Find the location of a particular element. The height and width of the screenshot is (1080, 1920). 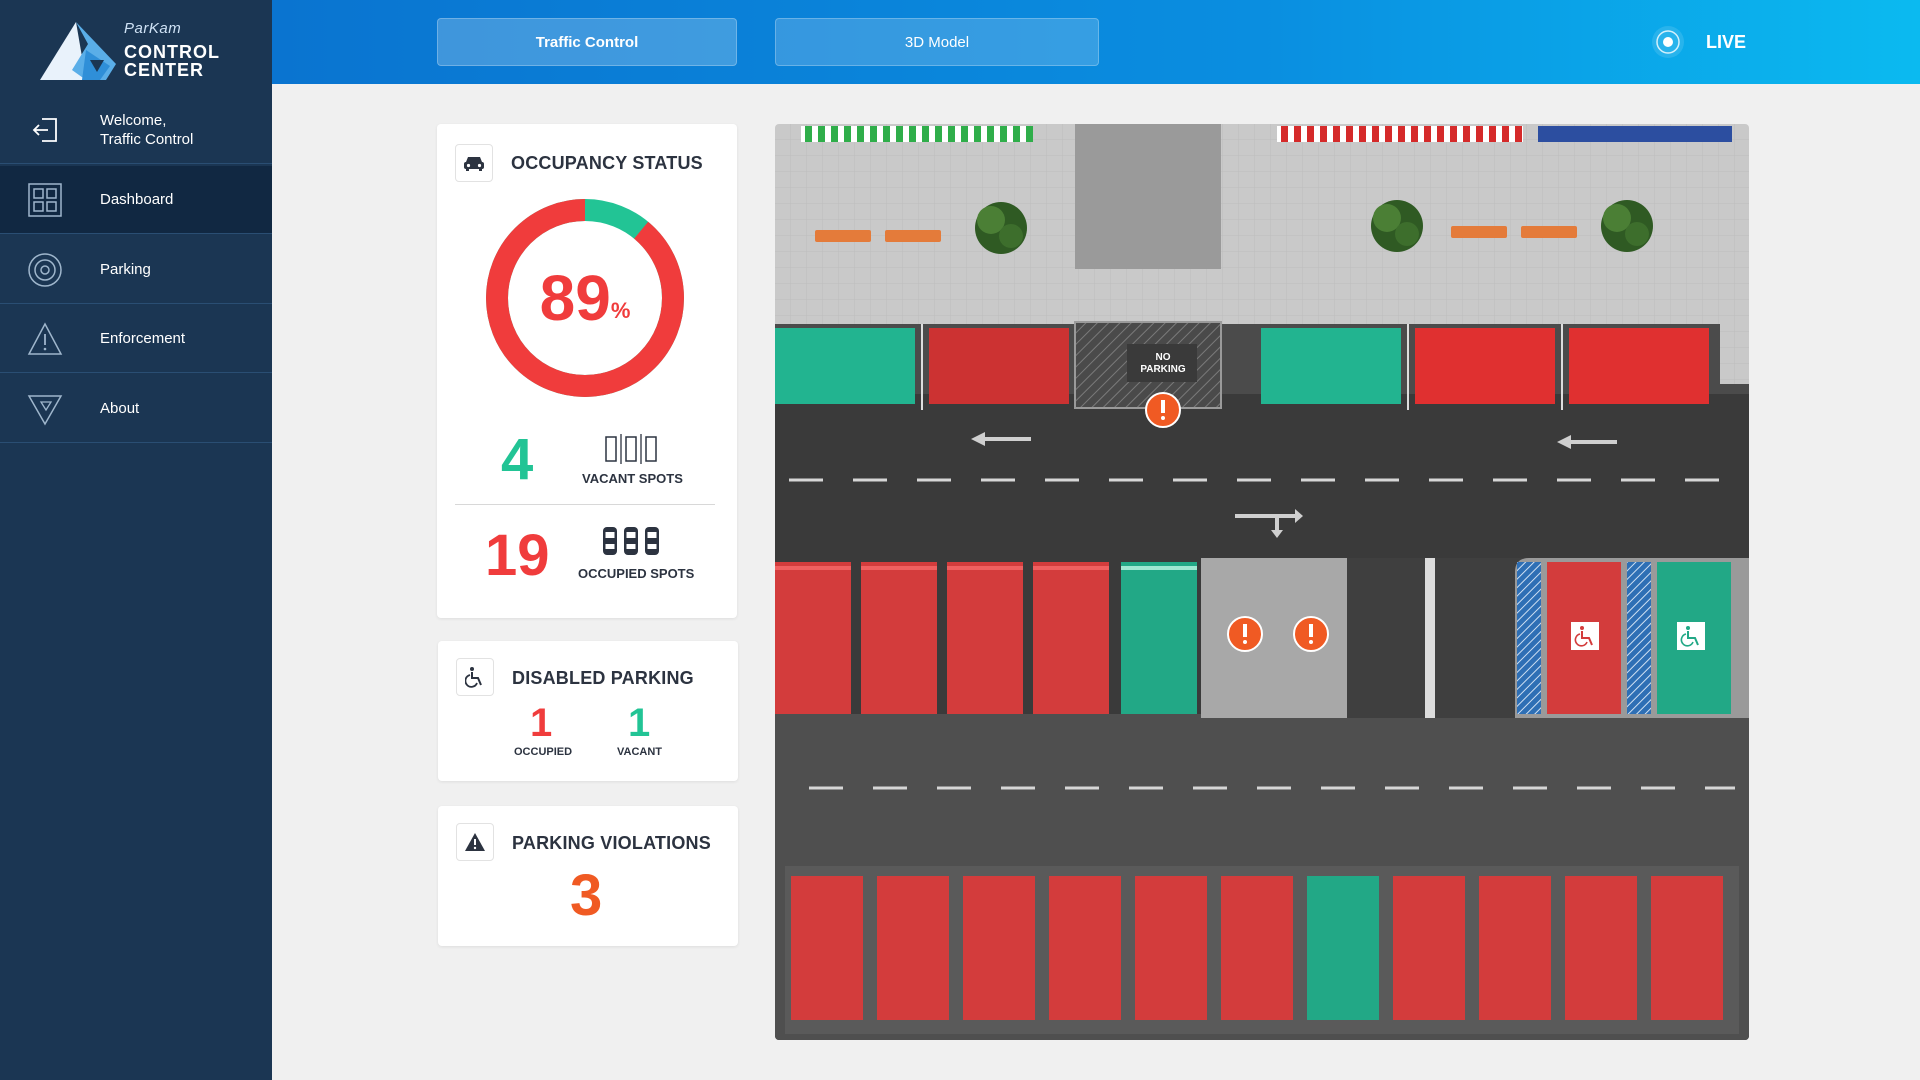

top-parking-row is located at coordinates (1242, 365).